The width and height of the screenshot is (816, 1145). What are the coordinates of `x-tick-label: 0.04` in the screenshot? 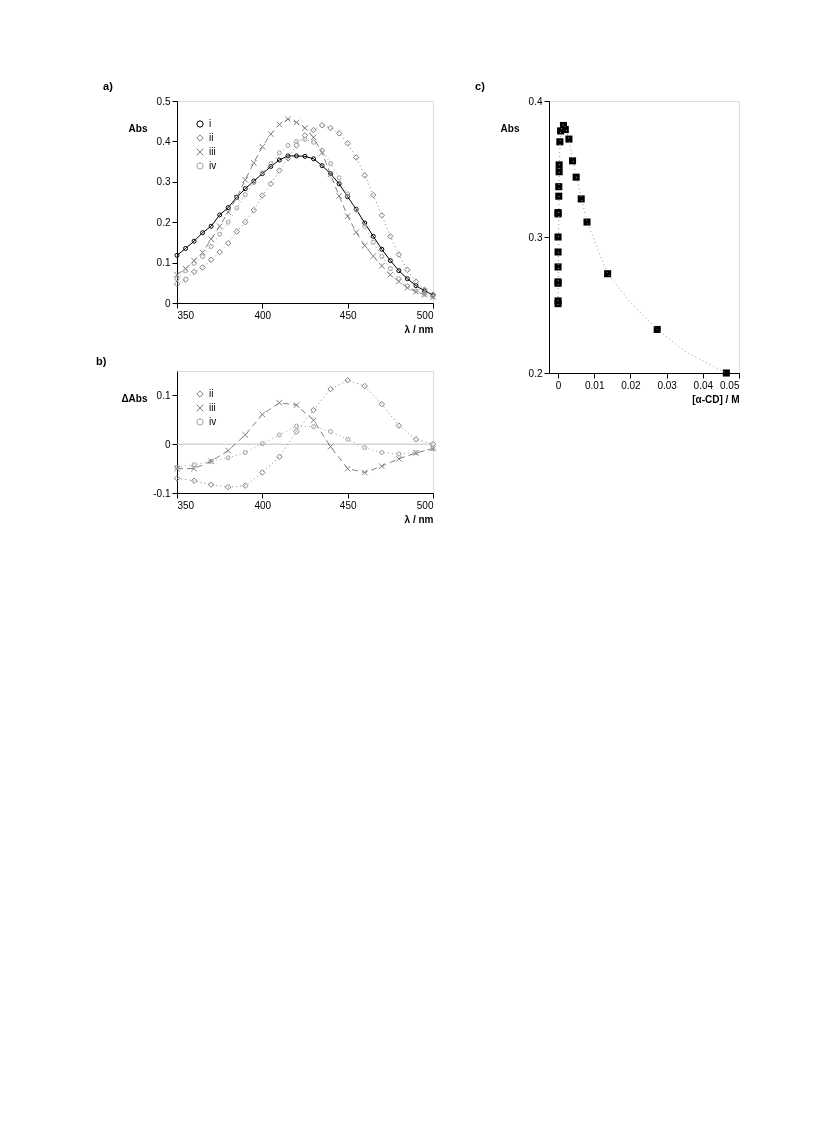 It's located at (703, 385).